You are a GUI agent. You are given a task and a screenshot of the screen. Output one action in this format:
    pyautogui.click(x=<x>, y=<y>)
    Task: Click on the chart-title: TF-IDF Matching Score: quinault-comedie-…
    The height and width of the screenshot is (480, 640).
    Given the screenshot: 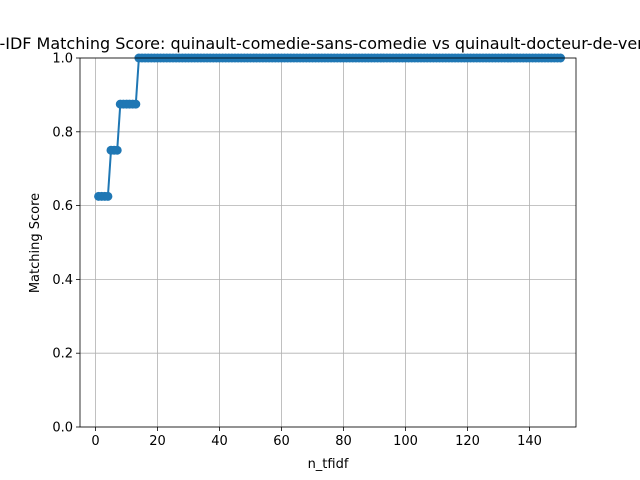 What is the action you would take?
    pyautogui.click(x=320, y=43)
    